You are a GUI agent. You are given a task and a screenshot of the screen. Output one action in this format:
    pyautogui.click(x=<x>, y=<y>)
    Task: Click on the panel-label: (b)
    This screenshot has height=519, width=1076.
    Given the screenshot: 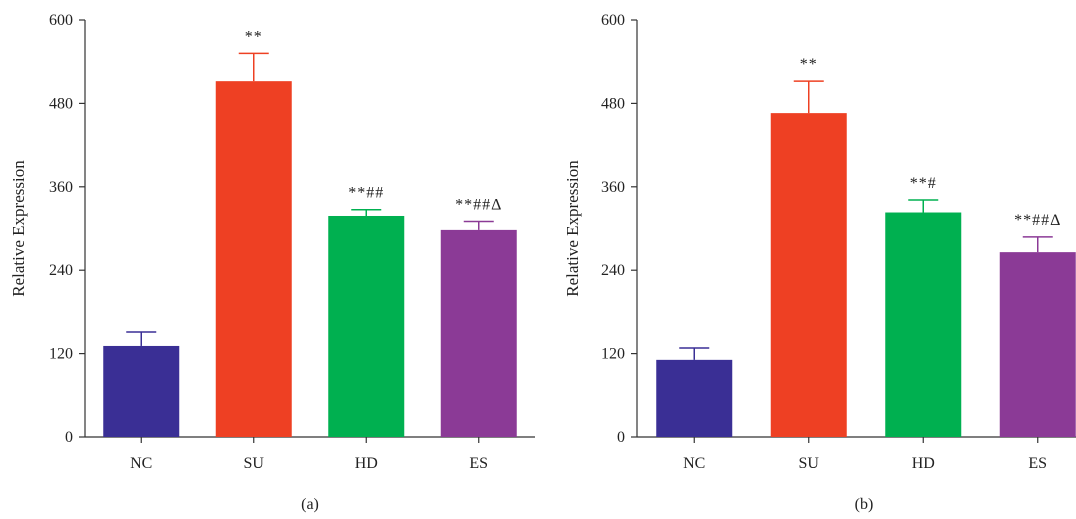 What is the action you would take?
    pyautogui.click(x=864, y=504)
    